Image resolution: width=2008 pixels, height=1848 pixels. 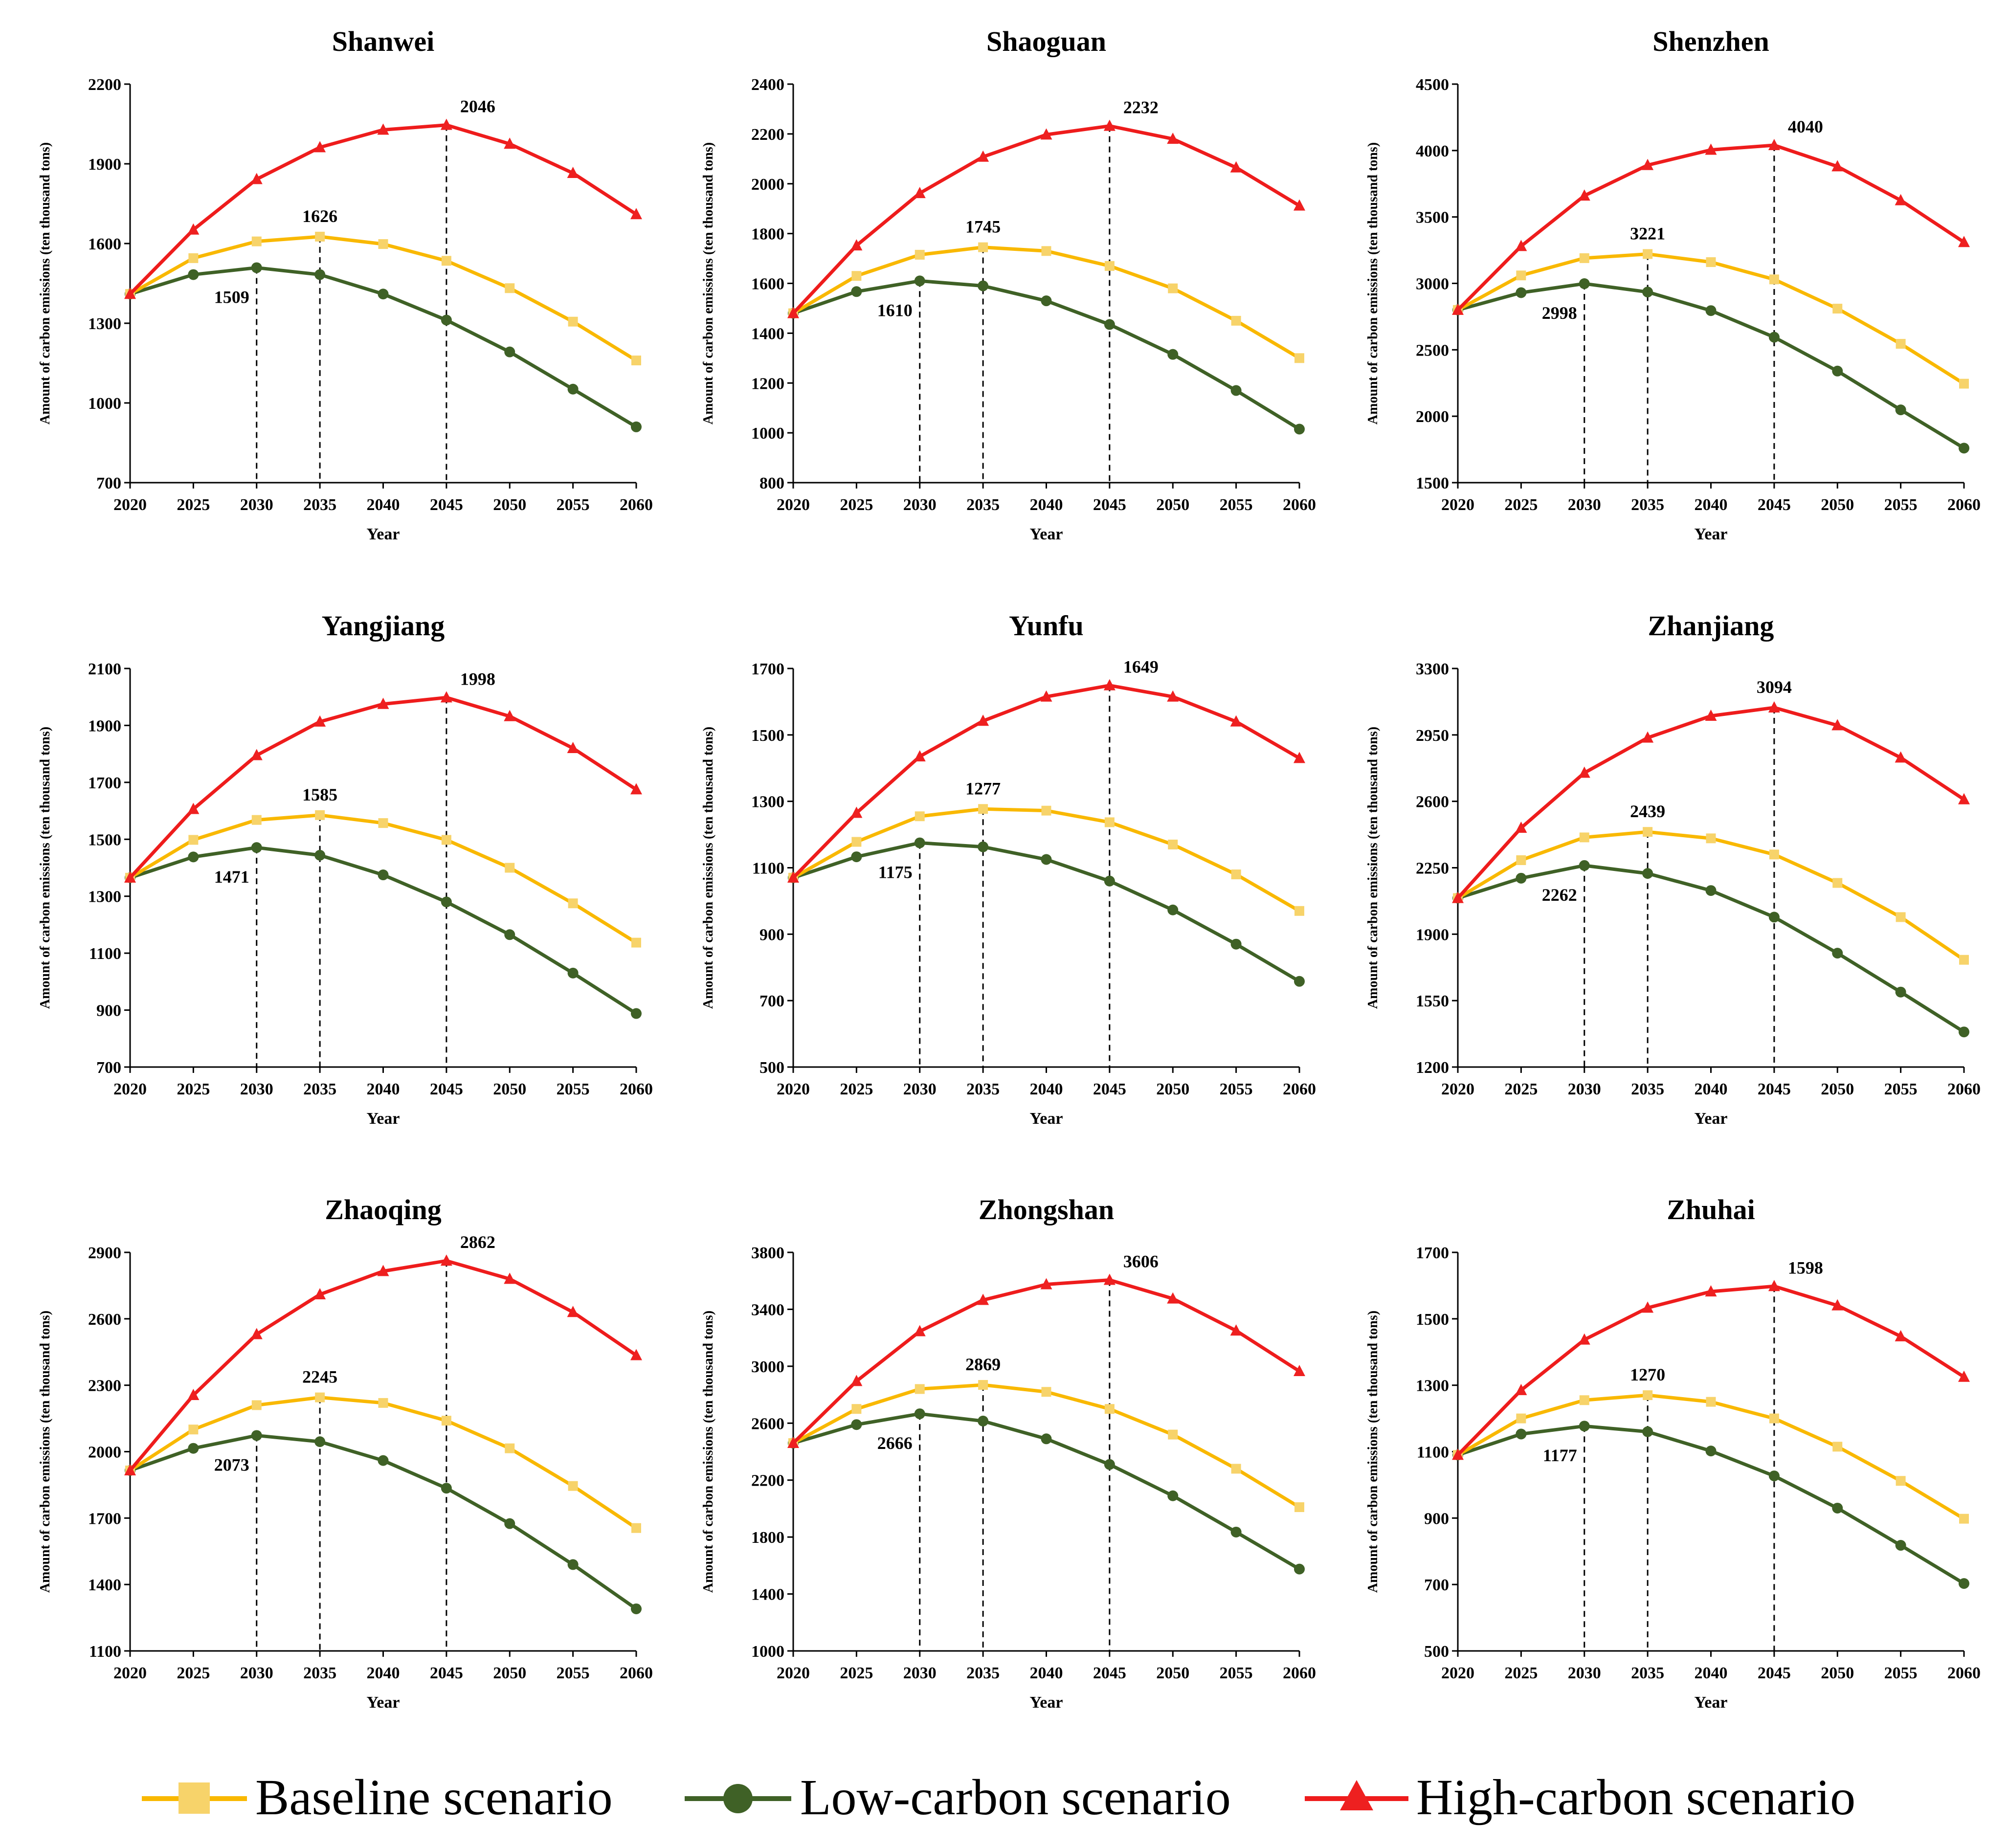 What do you see at coordinates (1711, 1209) in the screenshot?
I see `chart-title: Zhuhai` at bounding box center [1711, 1209].